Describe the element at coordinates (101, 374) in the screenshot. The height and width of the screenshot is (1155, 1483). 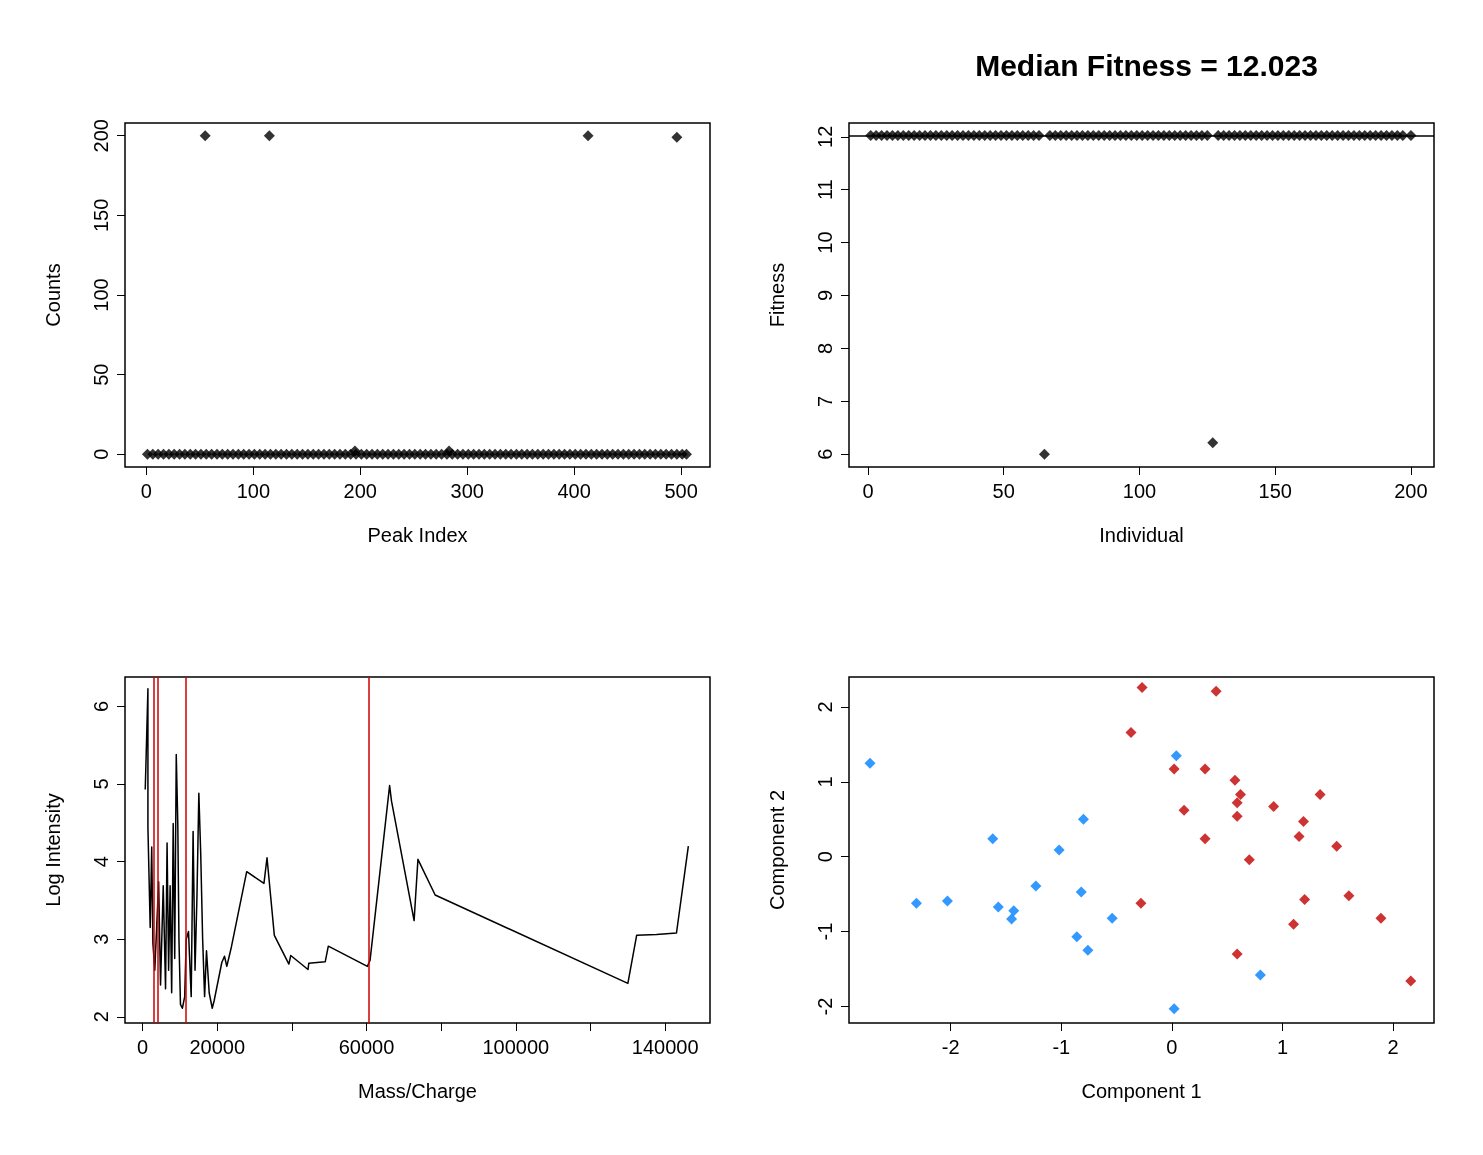
I see `y-tick-label: 50` at that location.